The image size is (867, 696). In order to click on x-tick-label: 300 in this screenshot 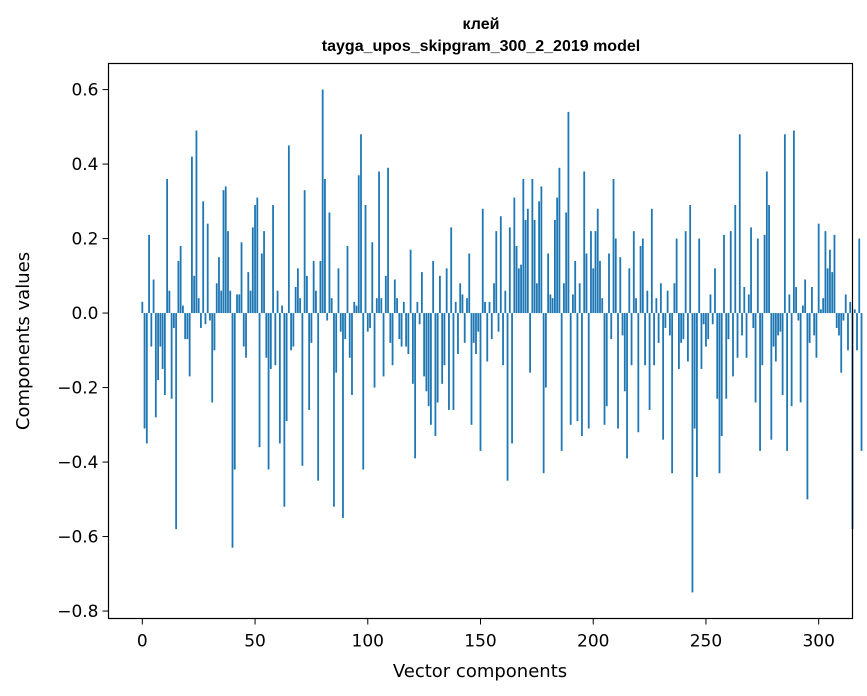, I will do `click(818, 642)`.